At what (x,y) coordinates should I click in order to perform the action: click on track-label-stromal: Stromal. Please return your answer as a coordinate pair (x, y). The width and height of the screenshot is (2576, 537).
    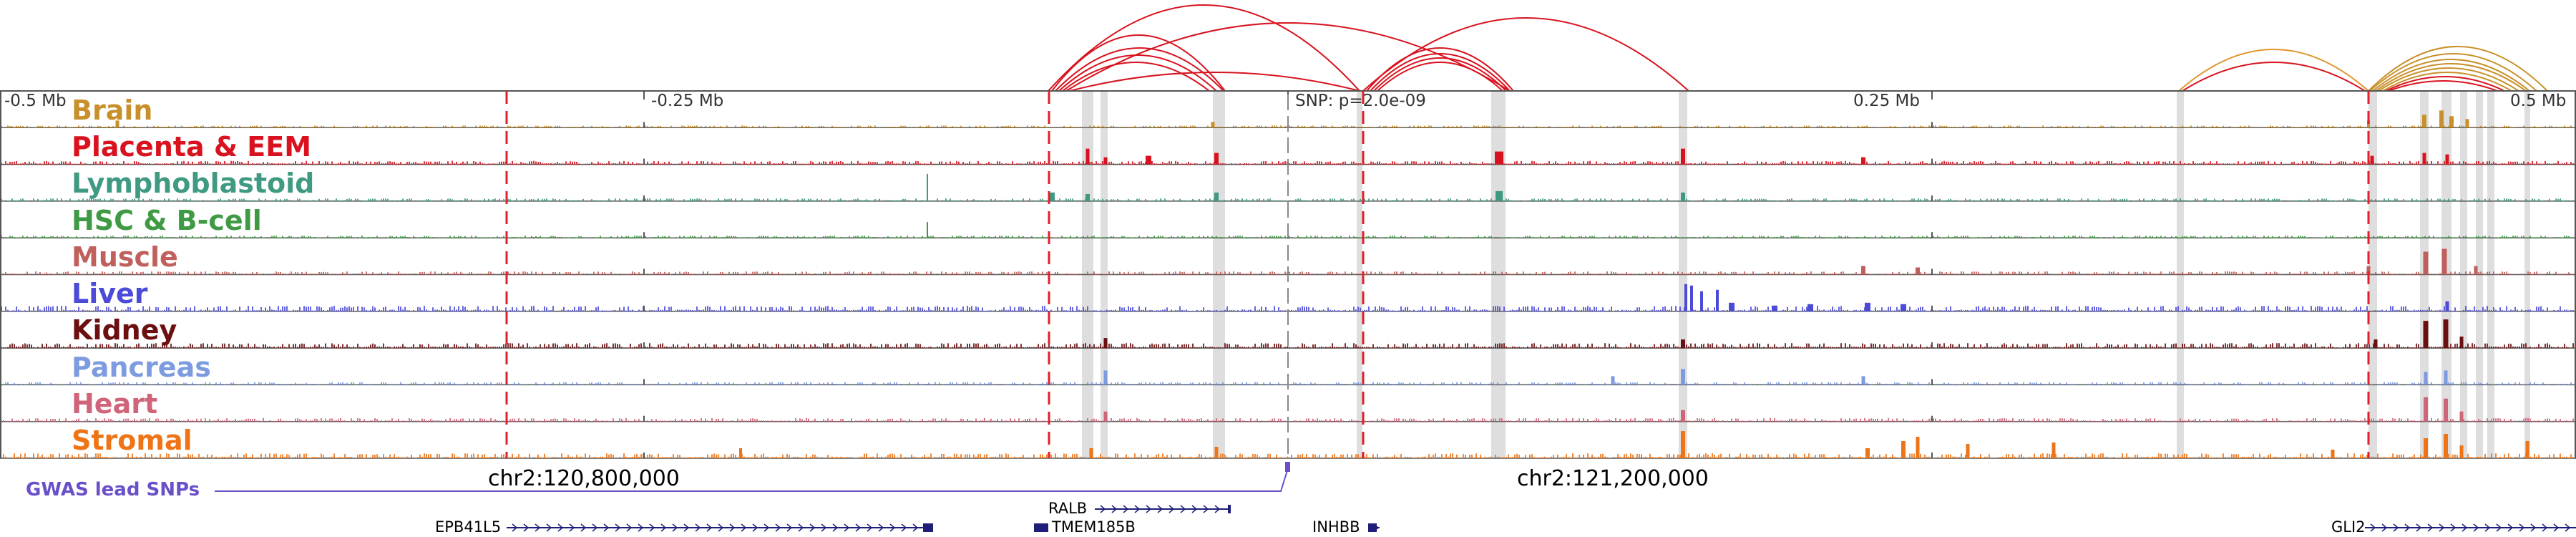
    Looking at the image, I should click on (132, 440).